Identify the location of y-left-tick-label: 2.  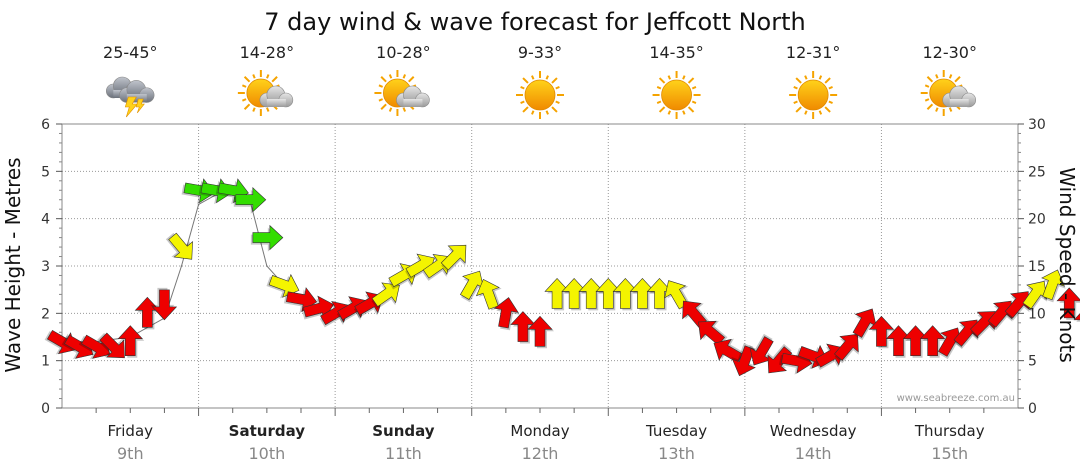
(45, 314).